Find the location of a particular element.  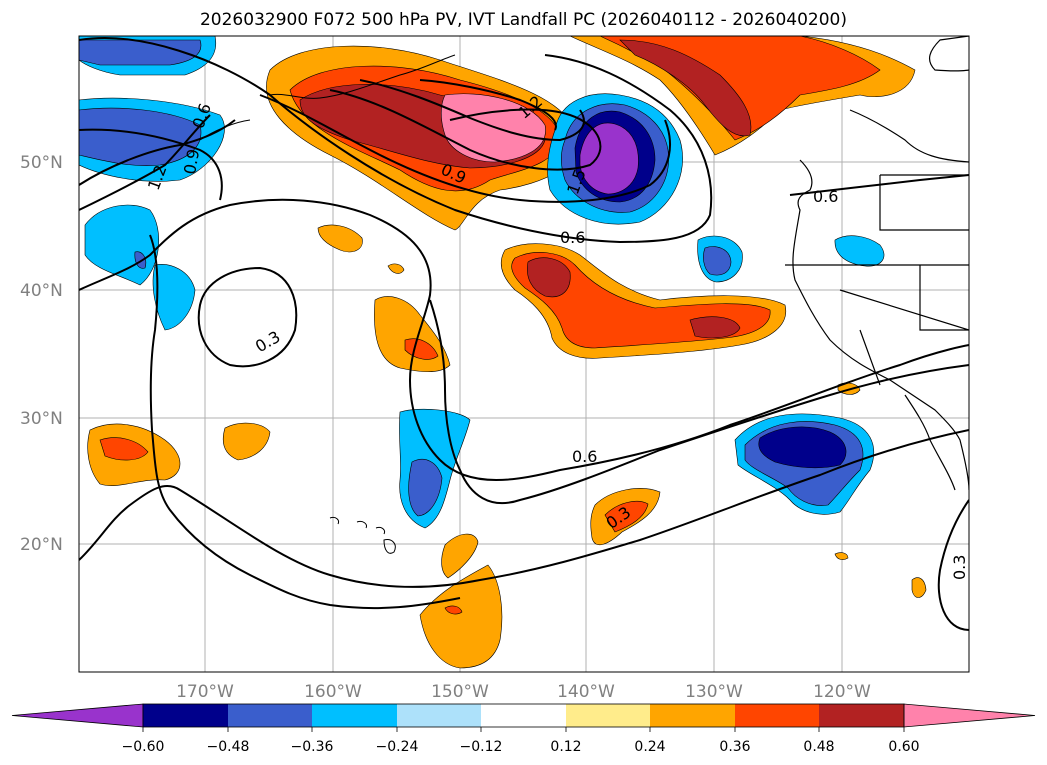

lon-label-160w: 160°W is located at coordinates (333, 692).